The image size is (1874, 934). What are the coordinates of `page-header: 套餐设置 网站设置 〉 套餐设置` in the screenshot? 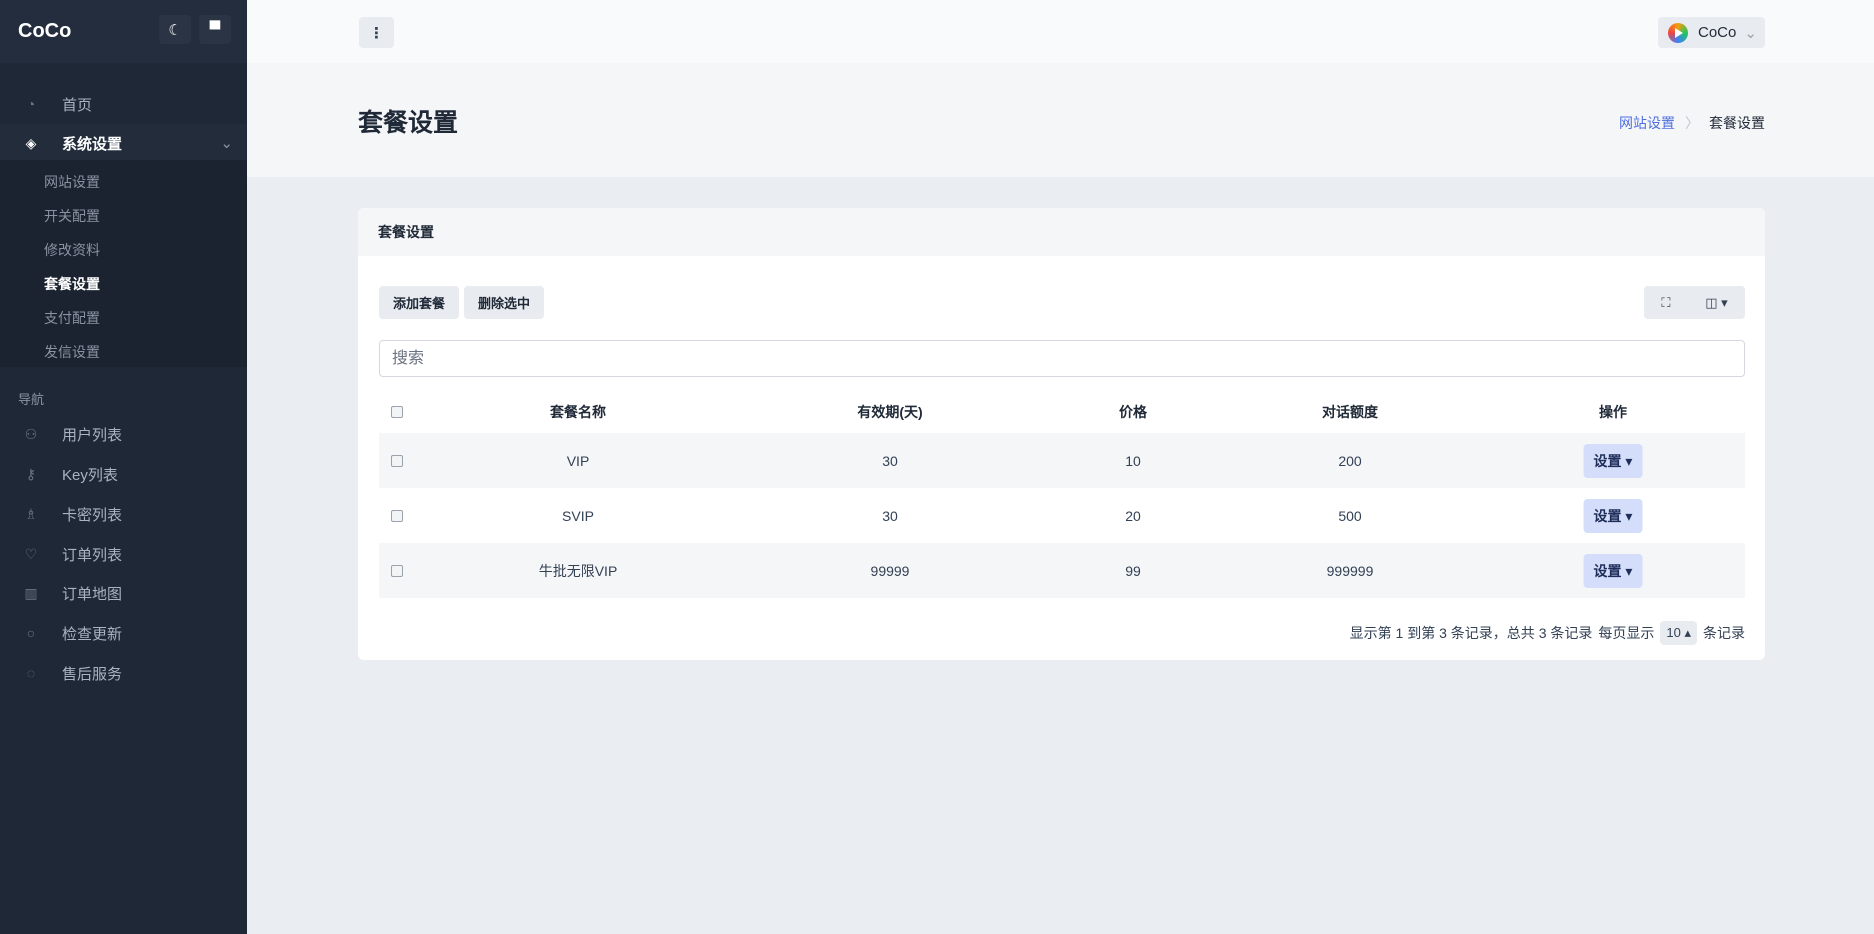 It's located at (1060, 120).